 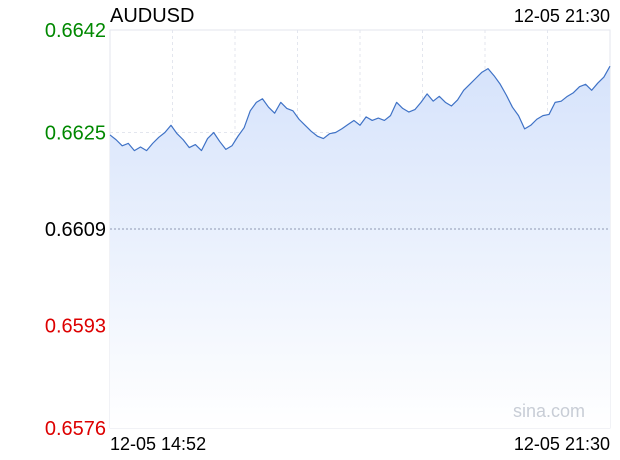 I want to click on x-tick-label-end: 12-05 21:30, so click(x=562, y=444).